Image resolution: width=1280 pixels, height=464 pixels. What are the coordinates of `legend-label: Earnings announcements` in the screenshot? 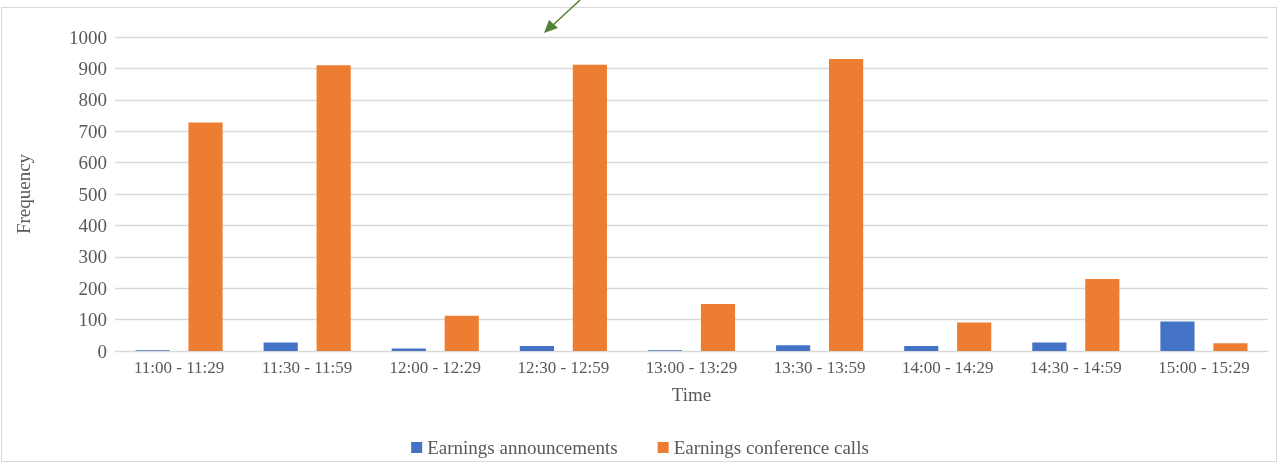 It's located at (522, 447).